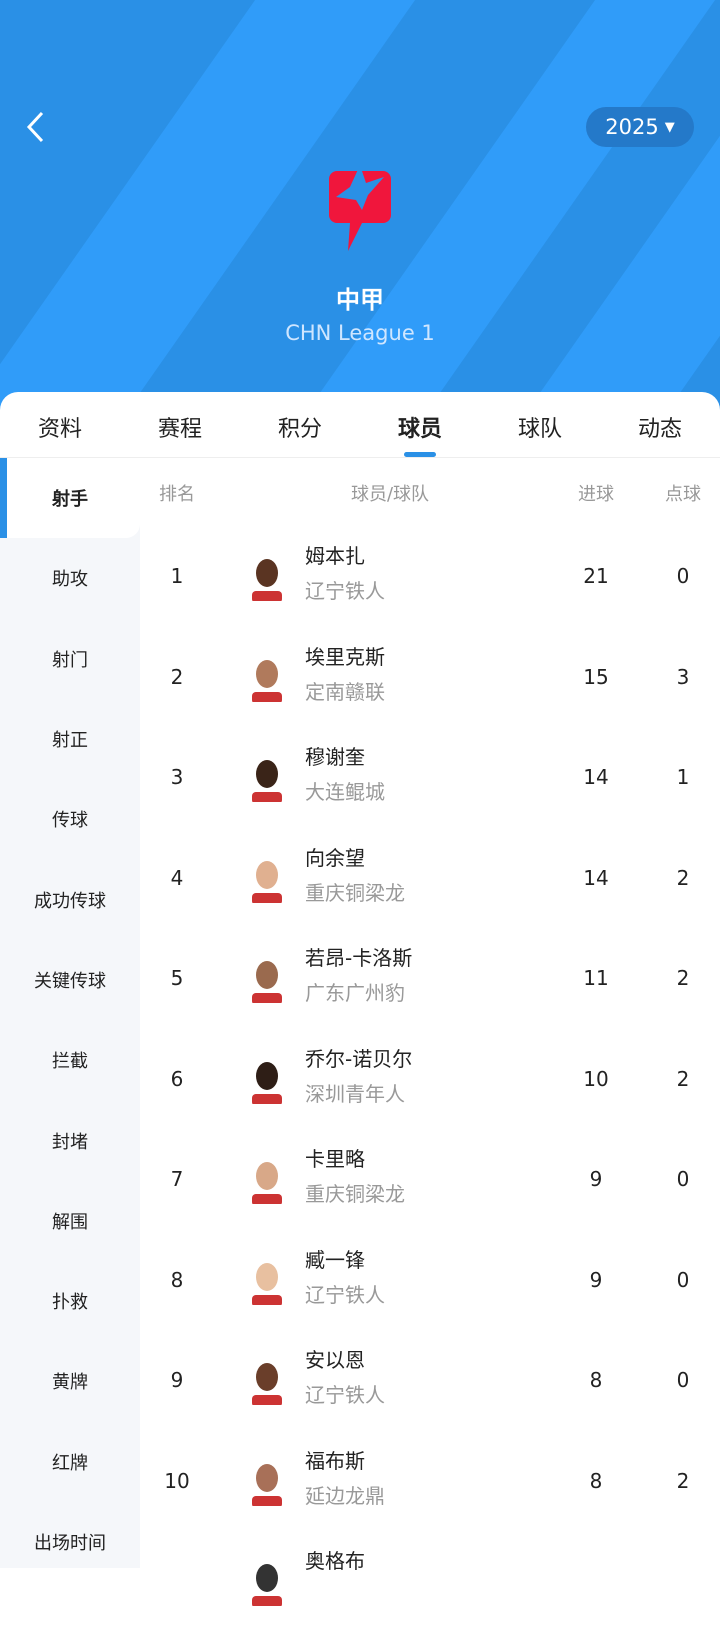 The width and height of the screenshot is (720, 1631). I want to click on header-goals: 进球, so click(596, 494).